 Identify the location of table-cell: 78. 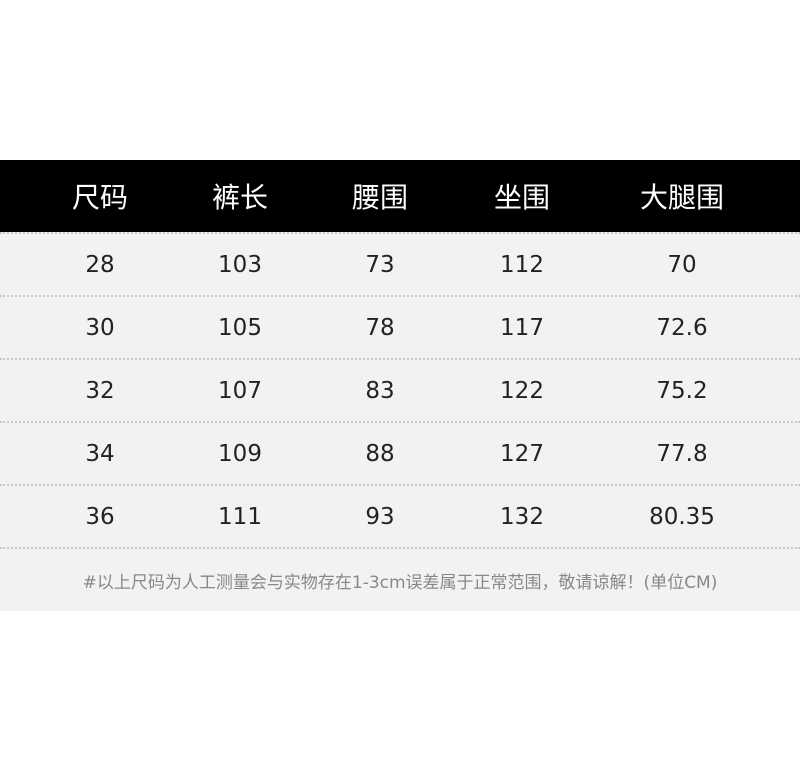
(380, 327).